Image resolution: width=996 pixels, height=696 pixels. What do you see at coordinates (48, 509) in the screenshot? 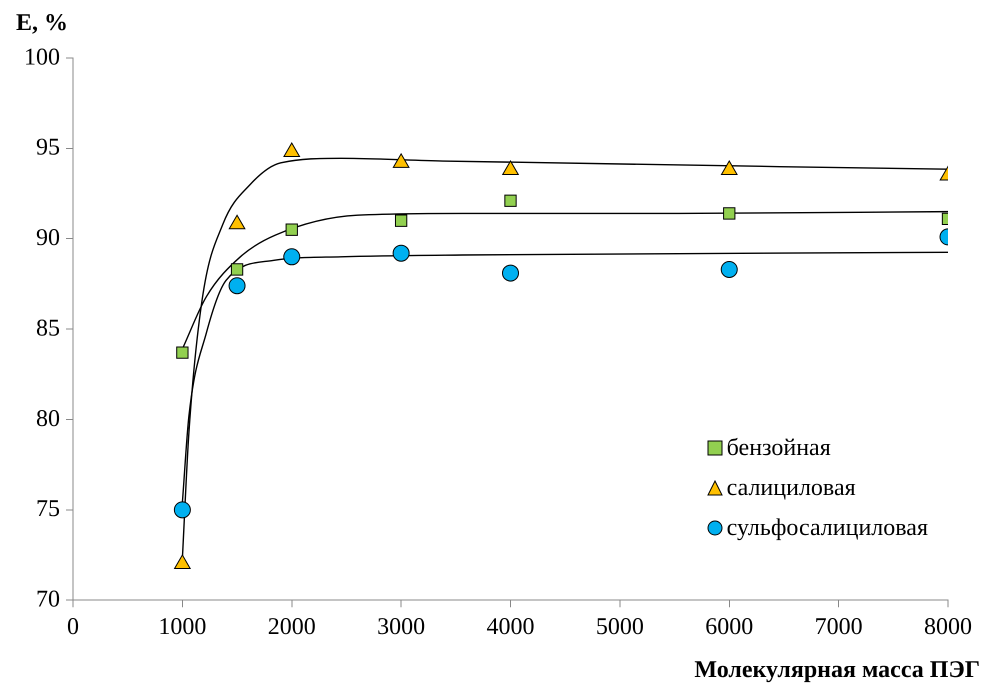
I see `y-tick-label: 75` at bounding box center [48, 509].